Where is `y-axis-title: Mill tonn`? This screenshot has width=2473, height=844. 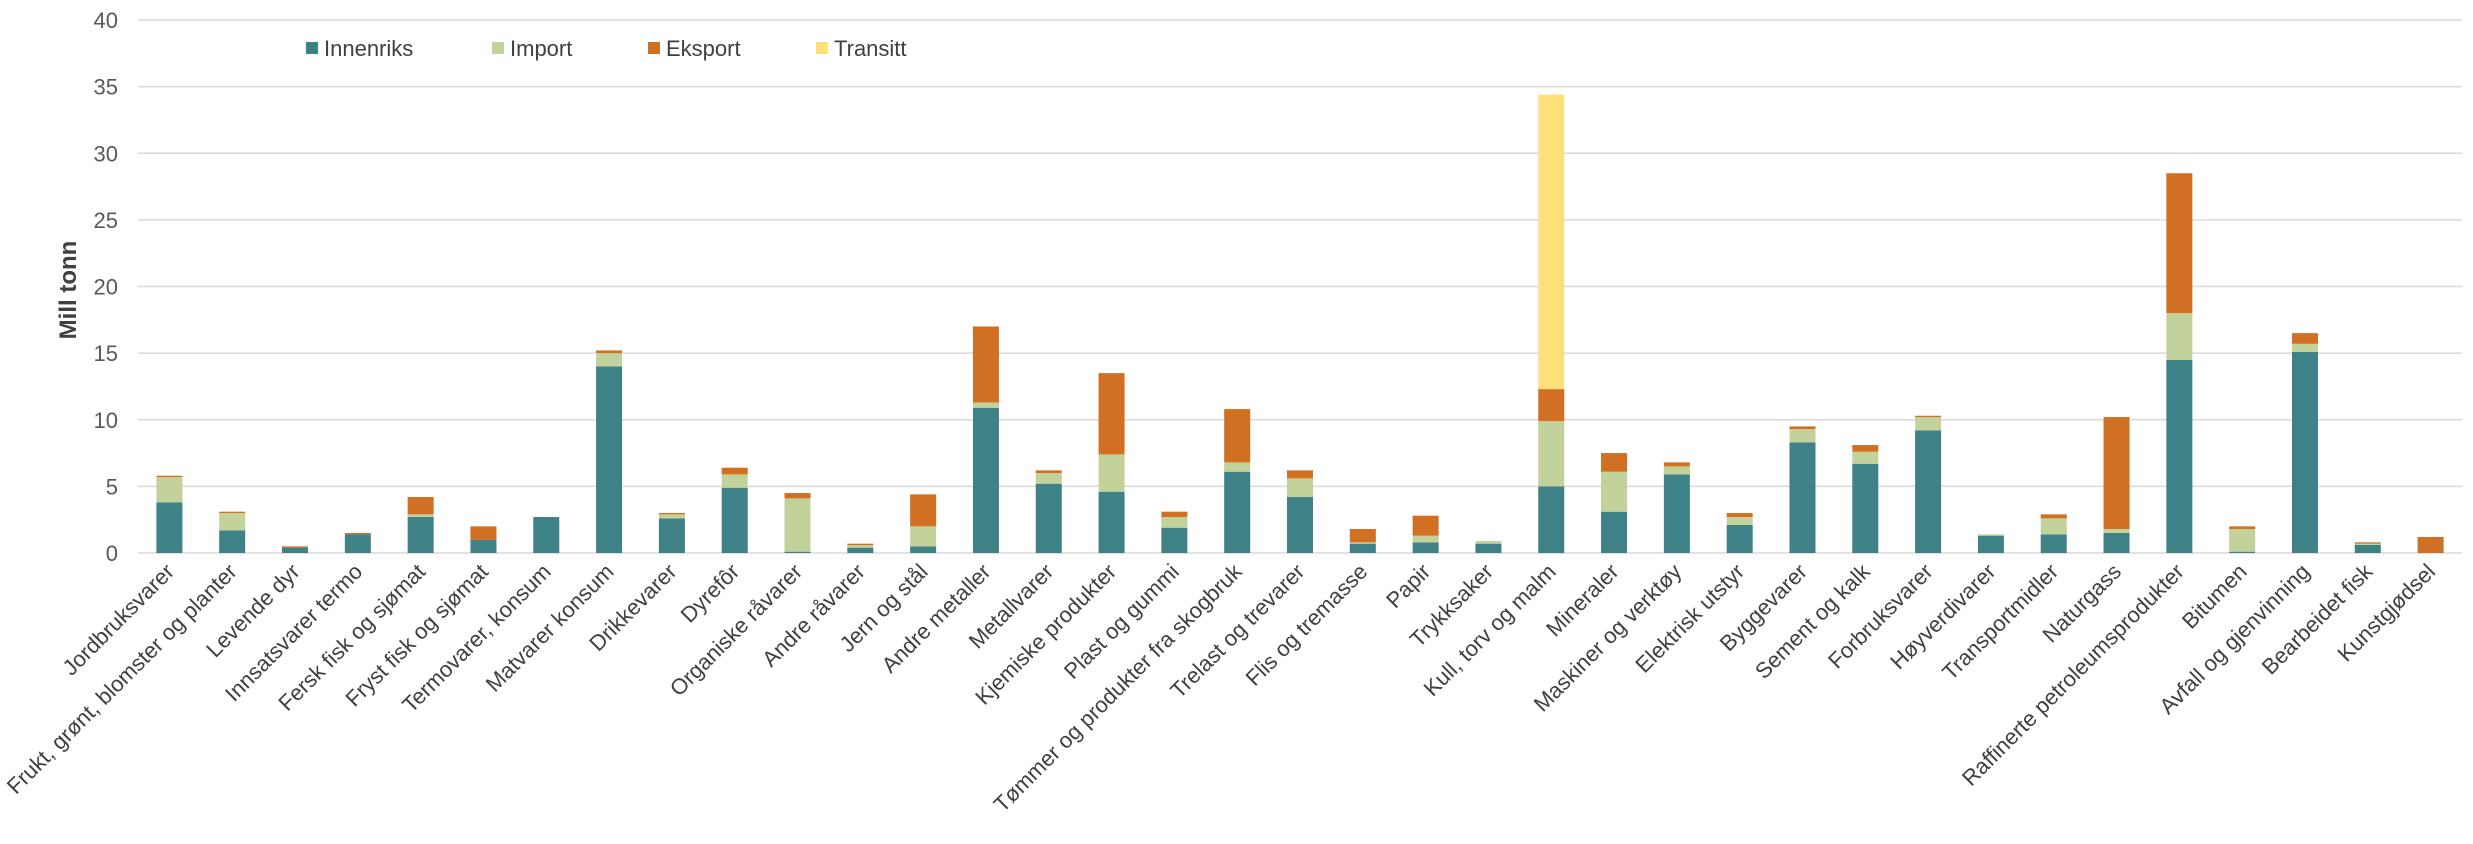 y-axis-title: Mill tonn is located at coordinates (68, 290).